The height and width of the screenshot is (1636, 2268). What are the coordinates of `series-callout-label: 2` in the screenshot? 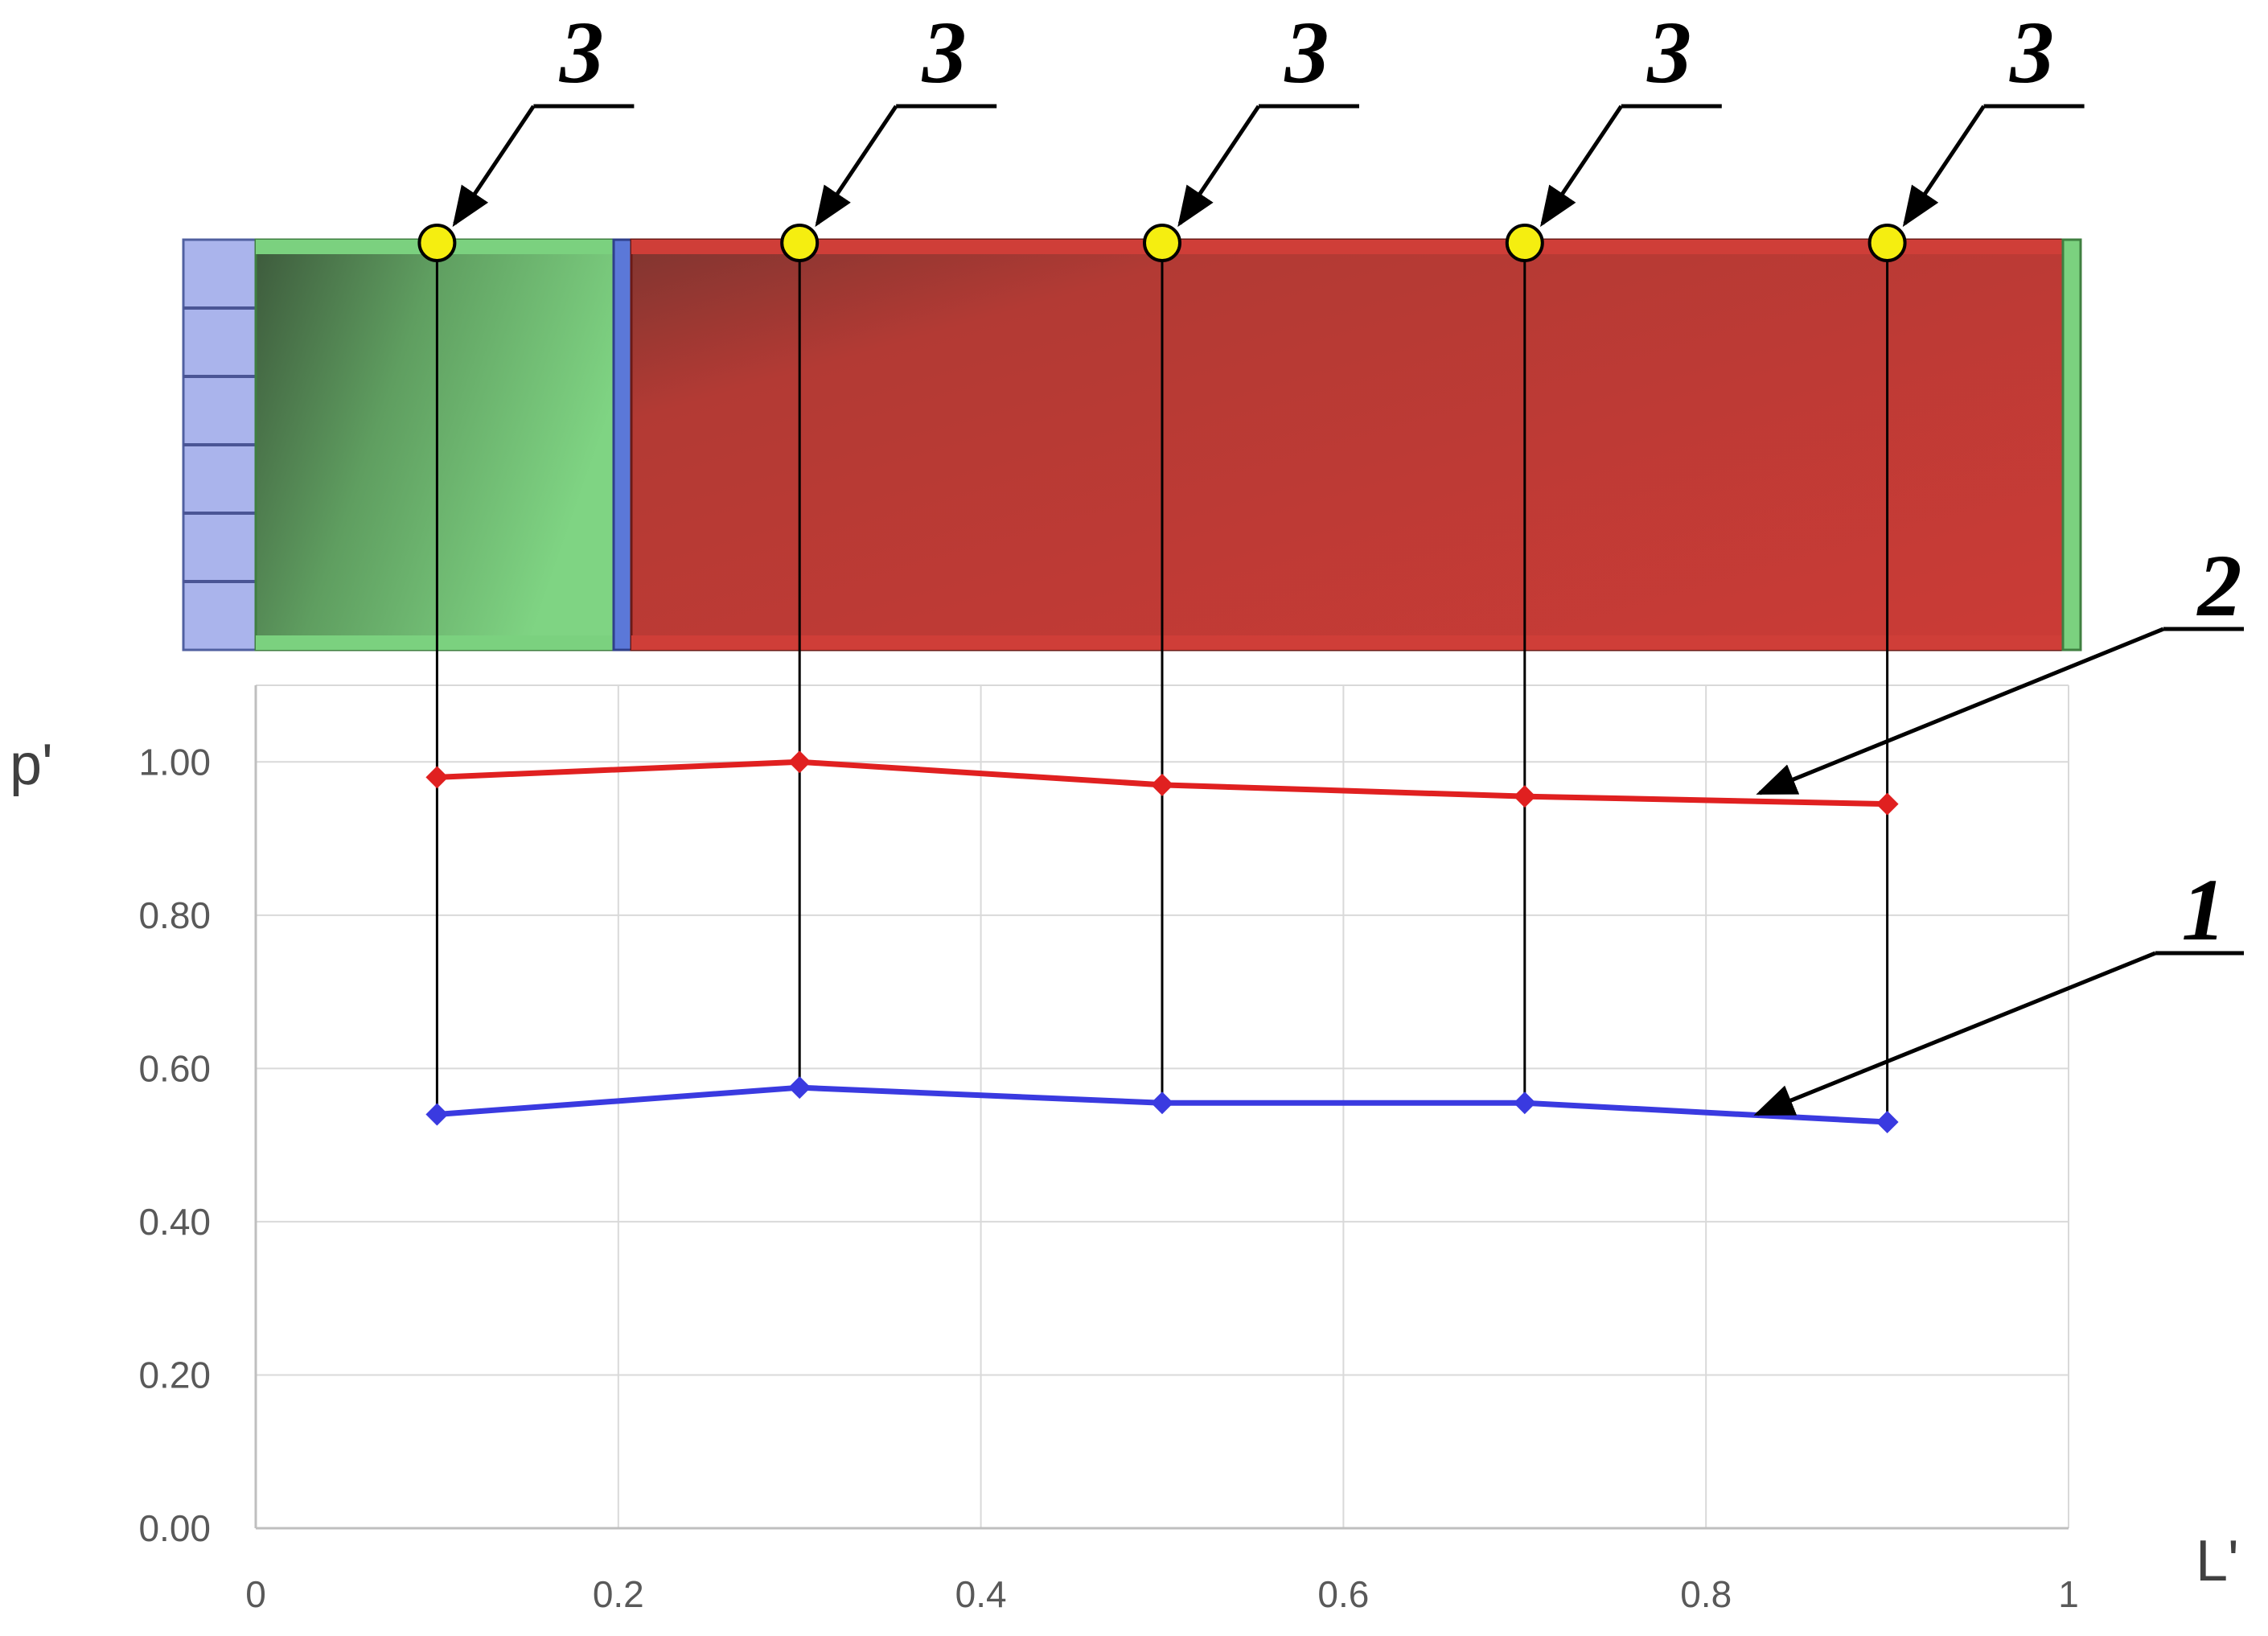 It's located at (2219, 586).